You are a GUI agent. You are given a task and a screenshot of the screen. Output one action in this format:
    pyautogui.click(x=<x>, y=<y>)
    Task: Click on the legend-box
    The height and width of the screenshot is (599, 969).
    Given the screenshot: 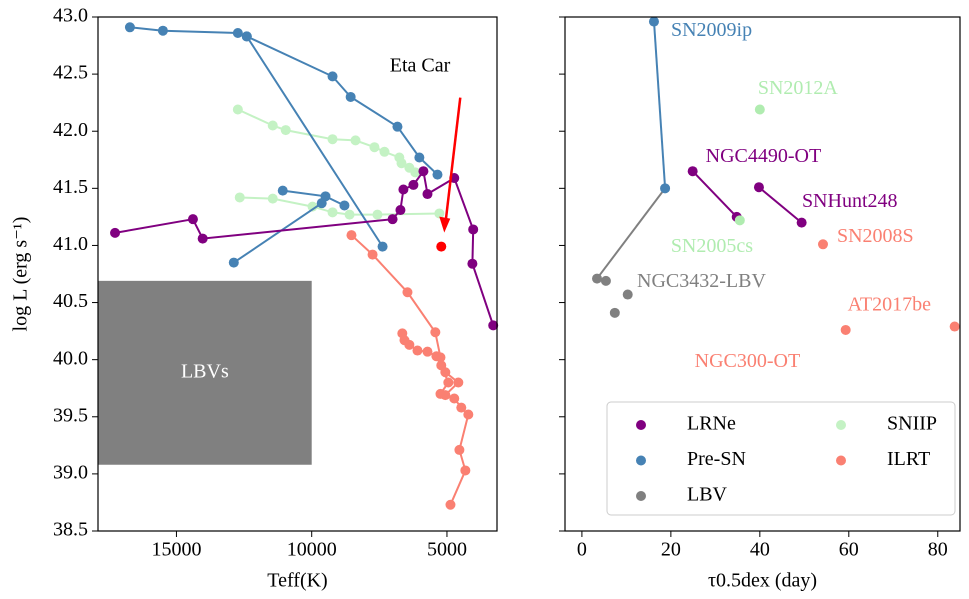 What is the action you would take?
    pyautogui.click(x=781, y=458)
    